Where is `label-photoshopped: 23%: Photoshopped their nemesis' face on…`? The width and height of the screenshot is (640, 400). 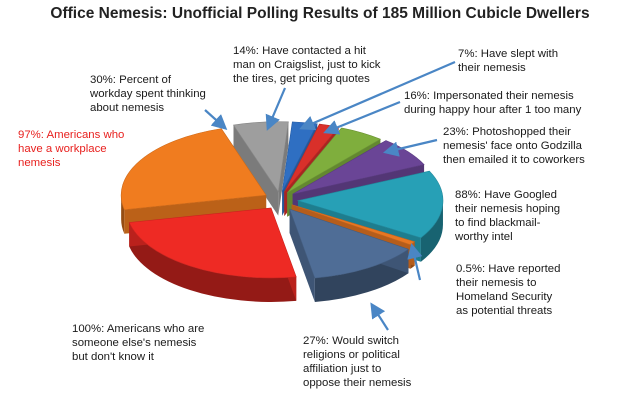
label-photoshopped: 23%: Photoshopped their nemesis' face on… is located at coordinates (514, 146).